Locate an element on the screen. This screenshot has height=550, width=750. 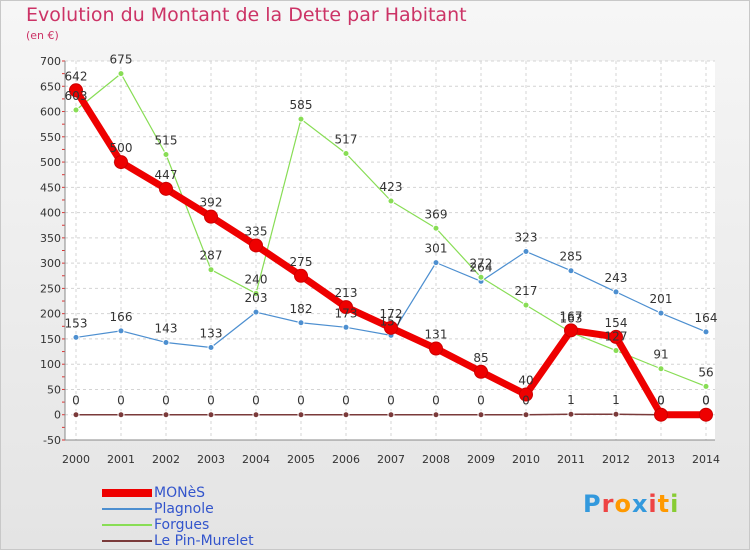
y-tick-label: 600 is located at coordinates (50, 112).